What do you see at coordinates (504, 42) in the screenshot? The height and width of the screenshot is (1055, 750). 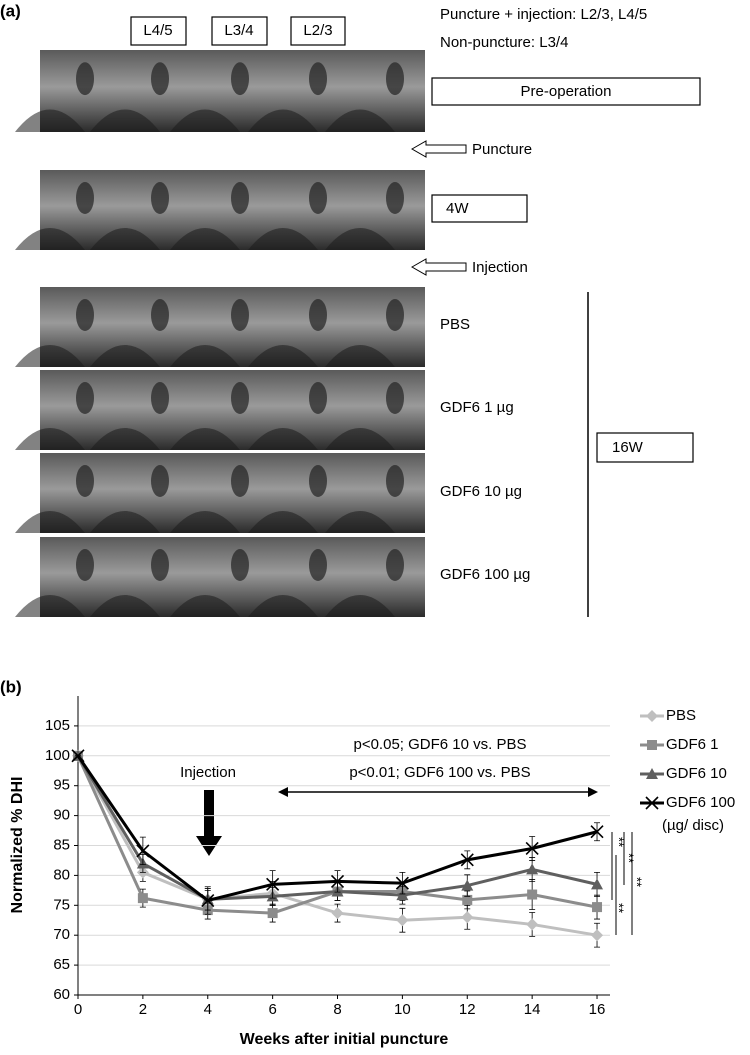 I see `note: Non-puncture: L3/4` at bounding box center [504, 42].